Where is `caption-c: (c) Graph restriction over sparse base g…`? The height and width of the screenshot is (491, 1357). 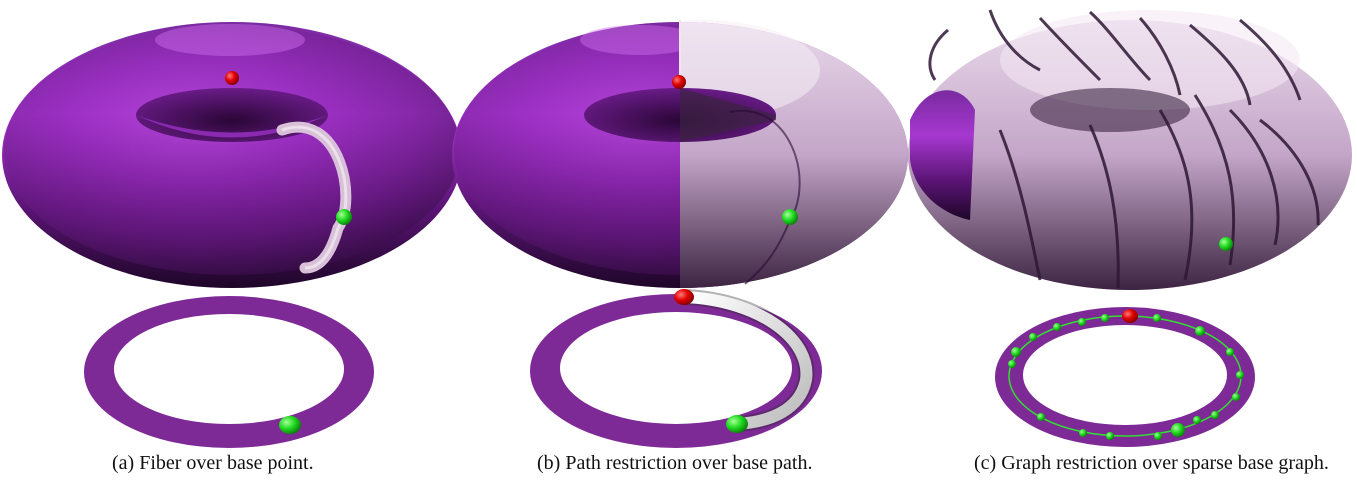 caption-c: (c) Graph restriction over sparse base g… is located at coordinates (1151, 463).